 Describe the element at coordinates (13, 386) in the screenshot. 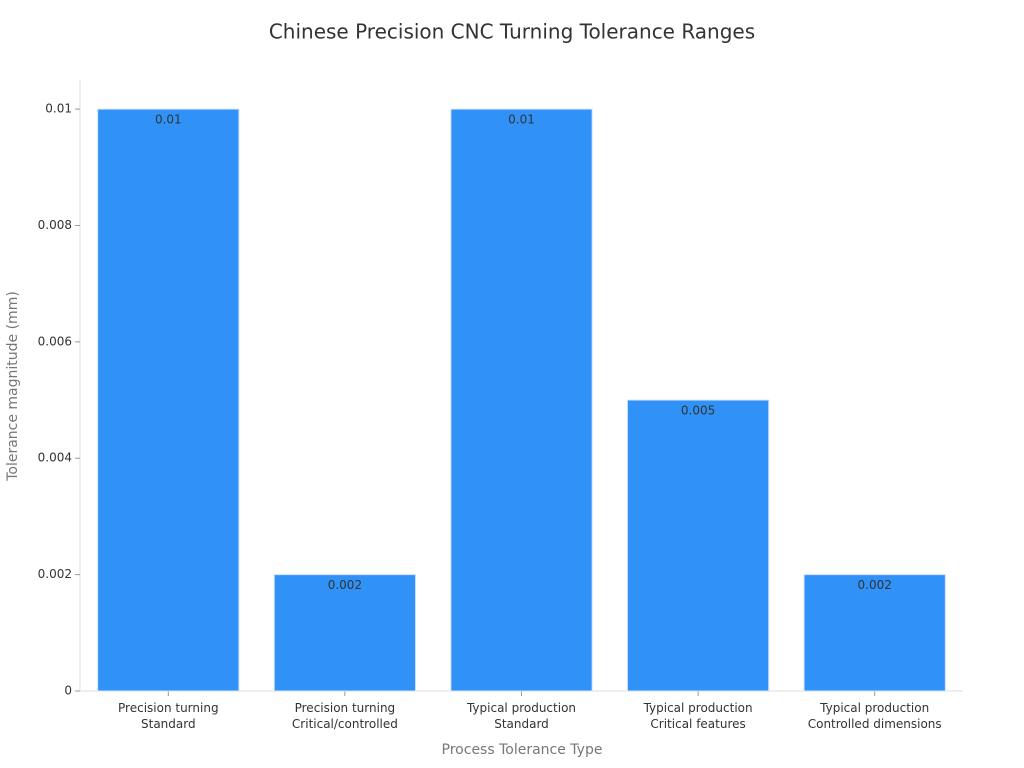

I see `y-axis-label: Tolerance magnitude (mm)` at that location.